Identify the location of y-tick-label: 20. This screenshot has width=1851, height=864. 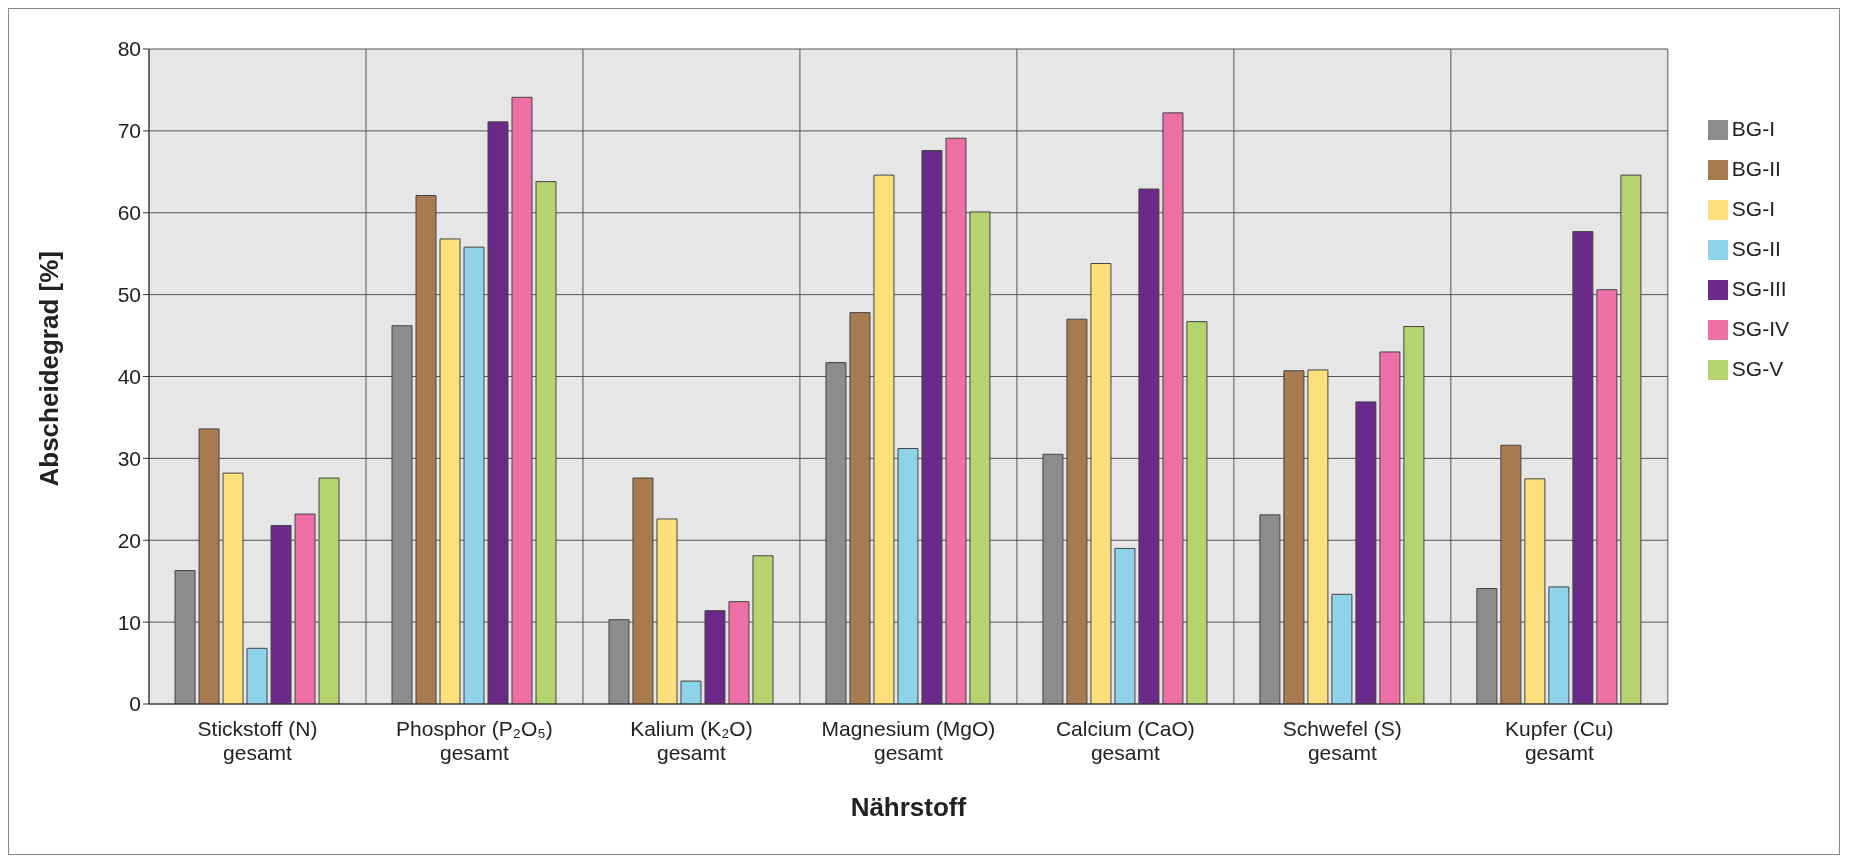
(129, 540).